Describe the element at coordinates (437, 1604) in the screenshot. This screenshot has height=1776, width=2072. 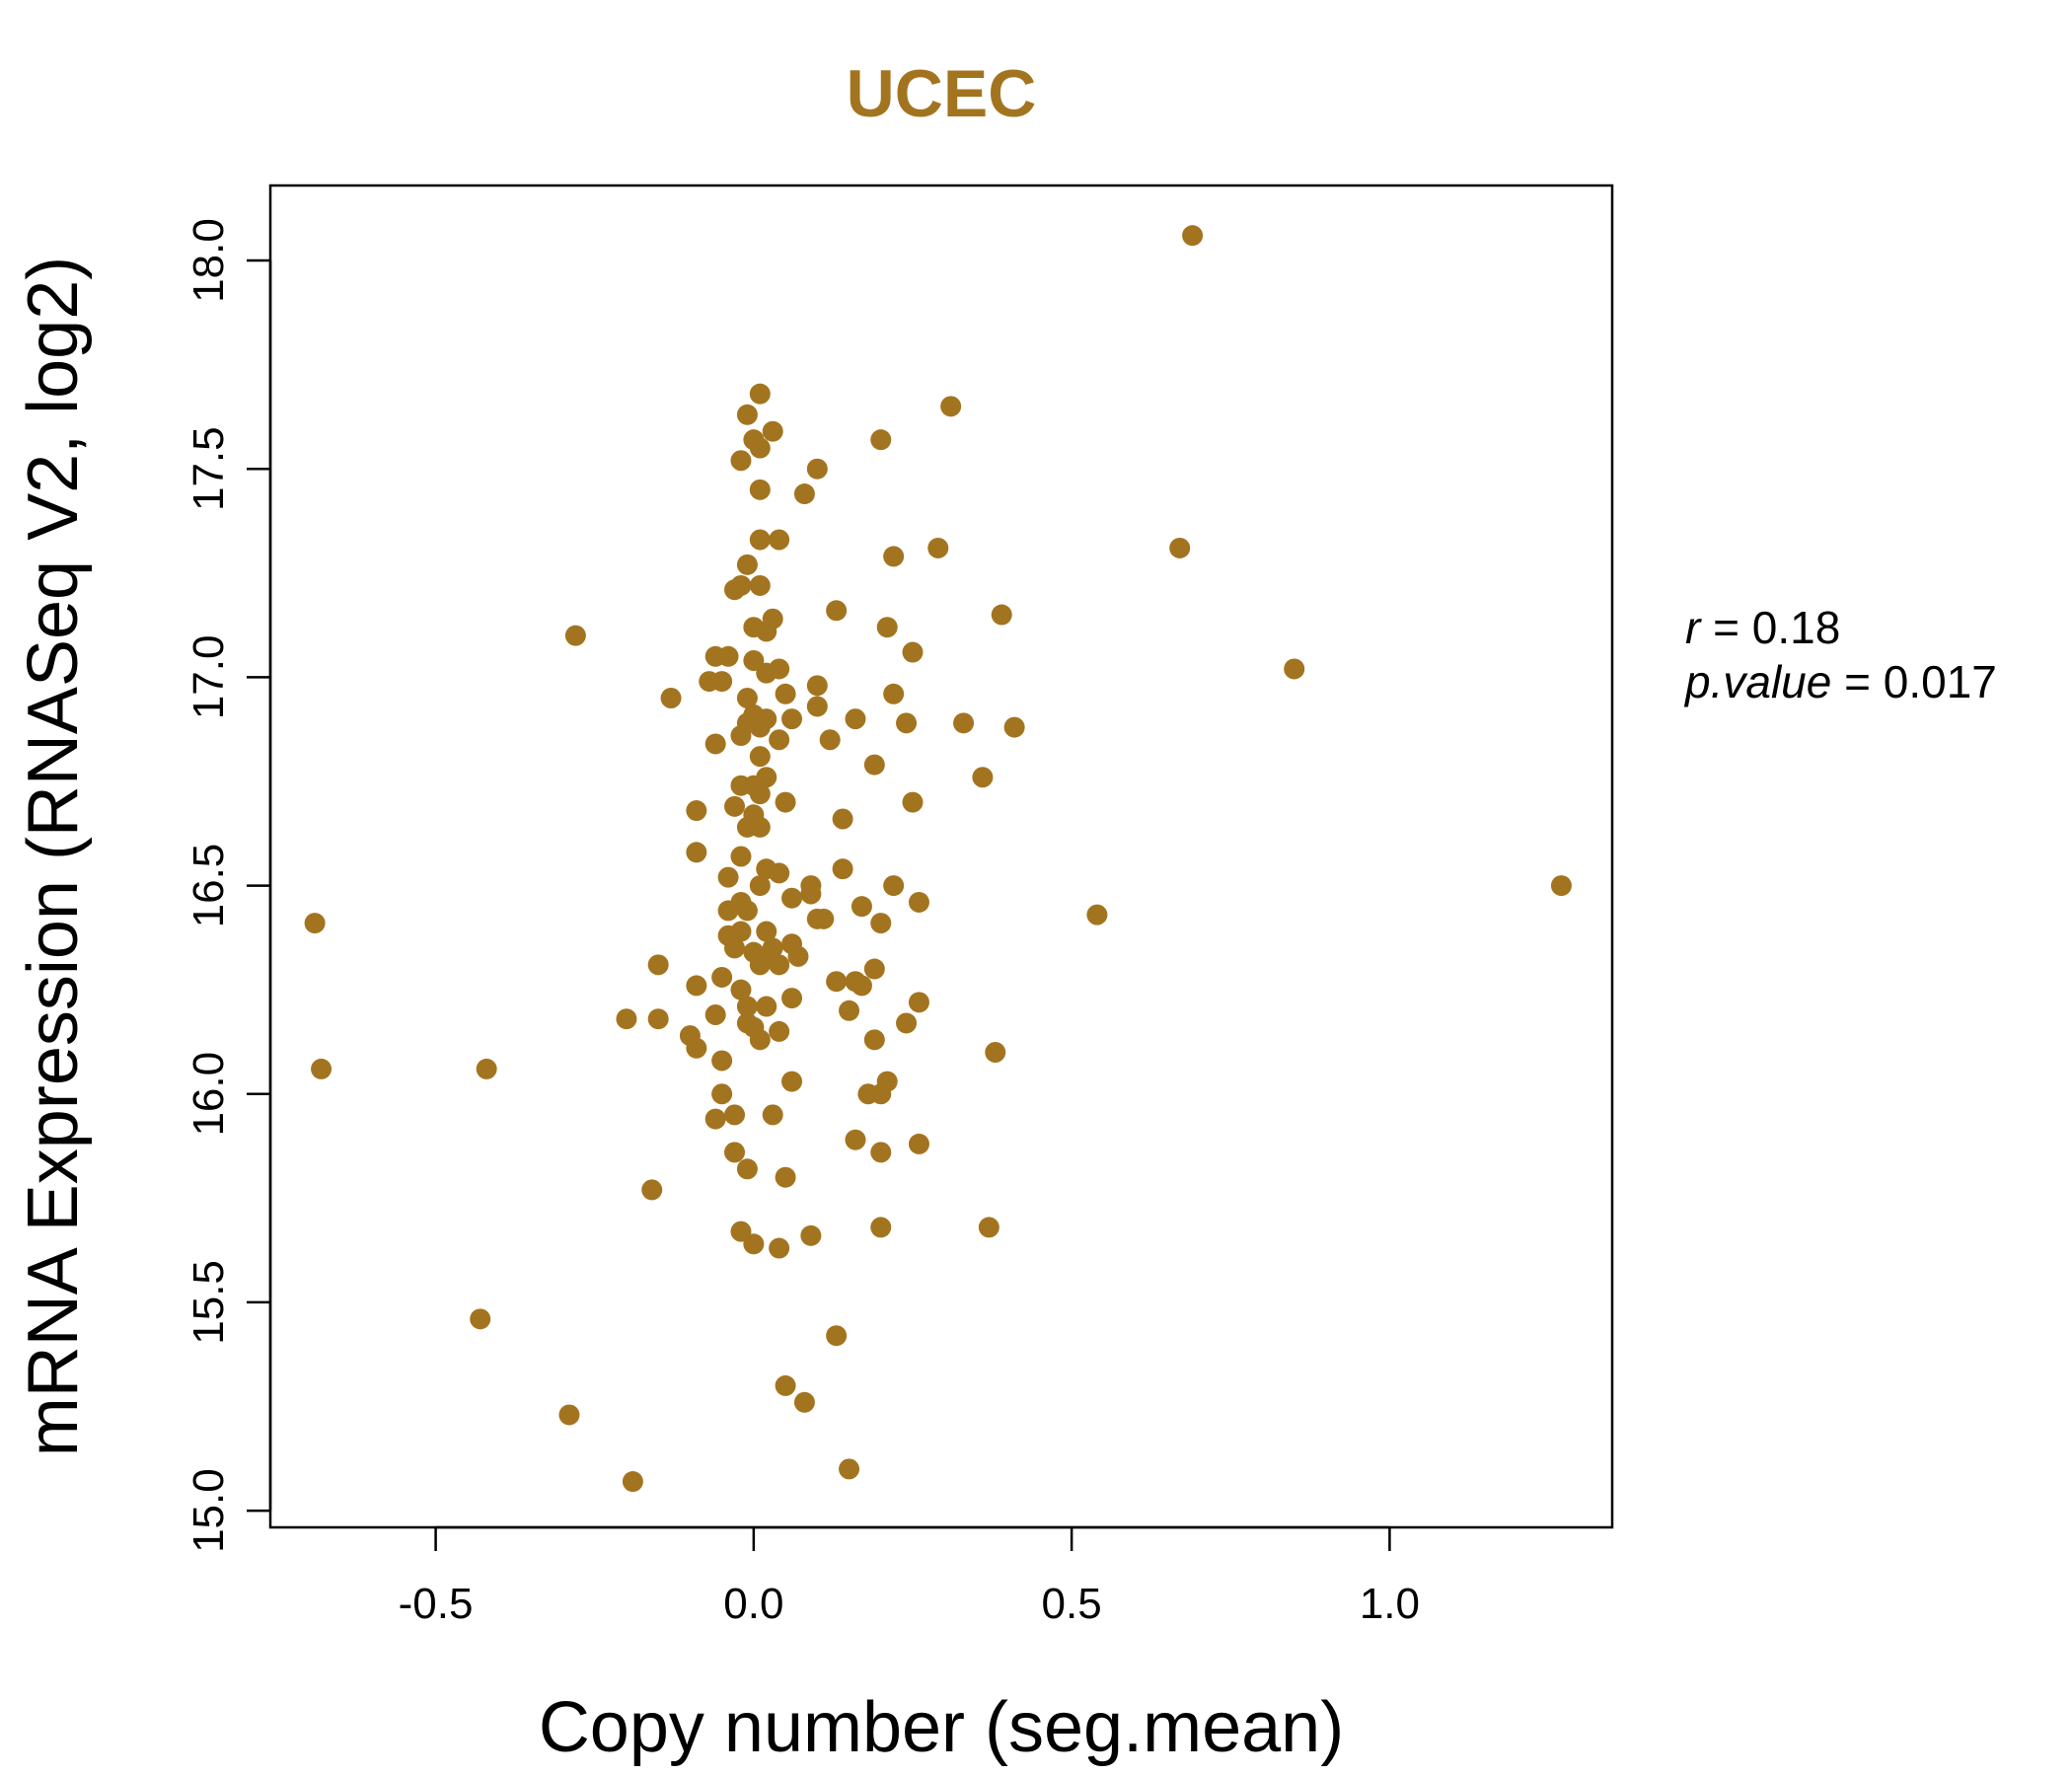
I see `x-tick-label: -0.5` at that location.